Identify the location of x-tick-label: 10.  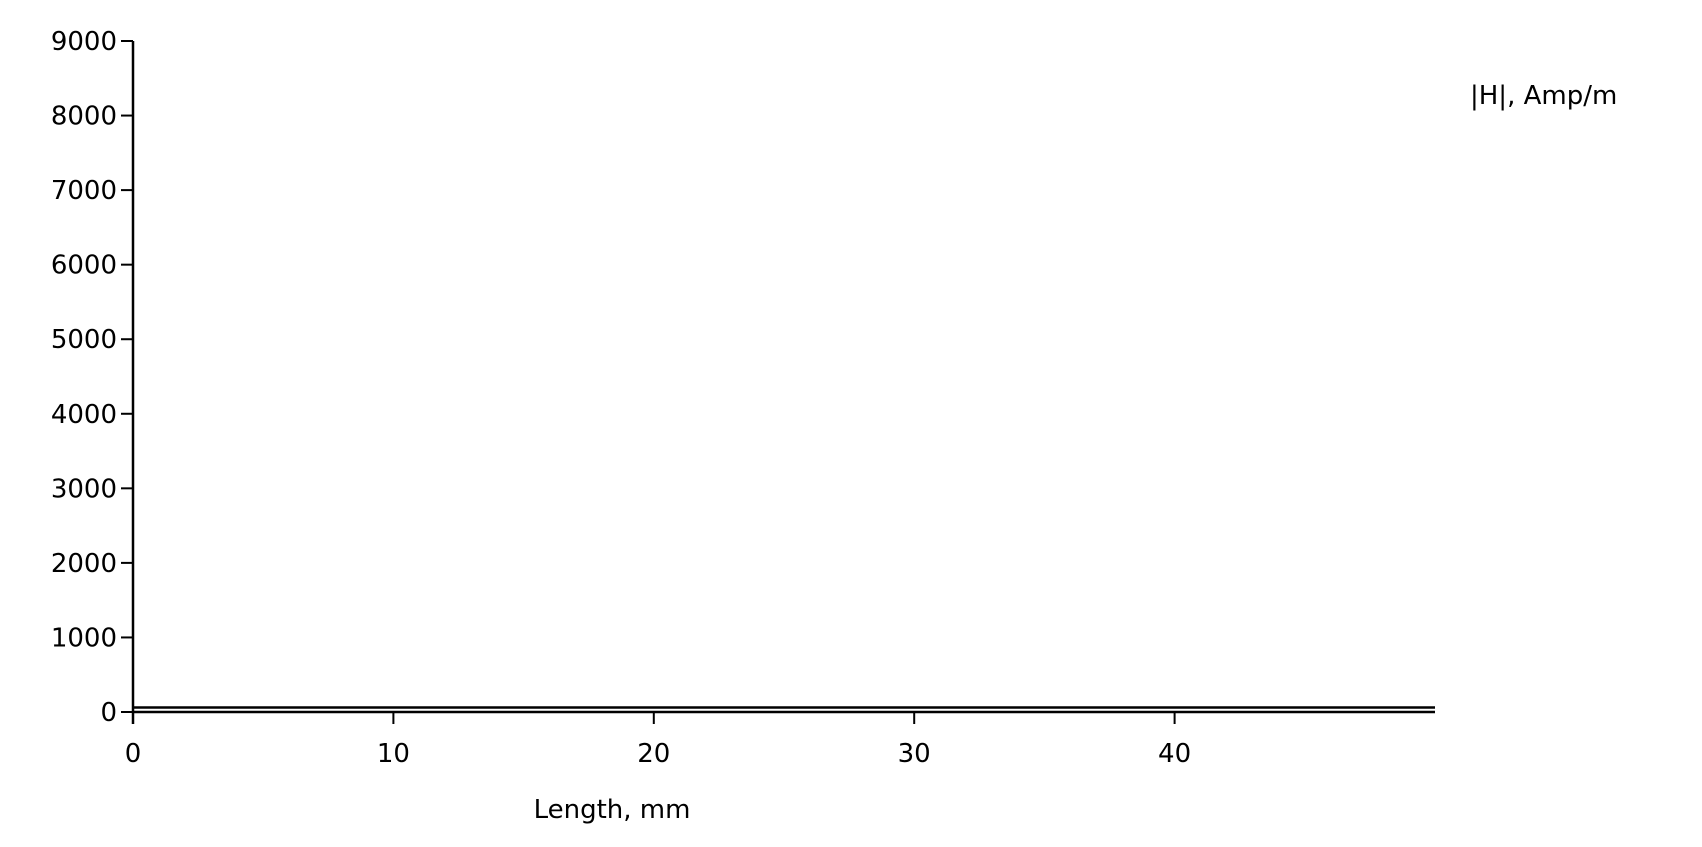
(393, 754).